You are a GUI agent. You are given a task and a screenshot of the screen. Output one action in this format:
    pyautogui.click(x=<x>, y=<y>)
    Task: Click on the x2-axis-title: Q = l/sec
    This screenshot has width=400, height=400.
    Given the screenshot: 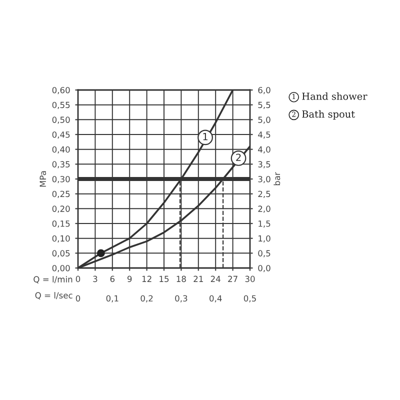 What is the action you would take?
    pyautogui.click(x=53, y=296)
    